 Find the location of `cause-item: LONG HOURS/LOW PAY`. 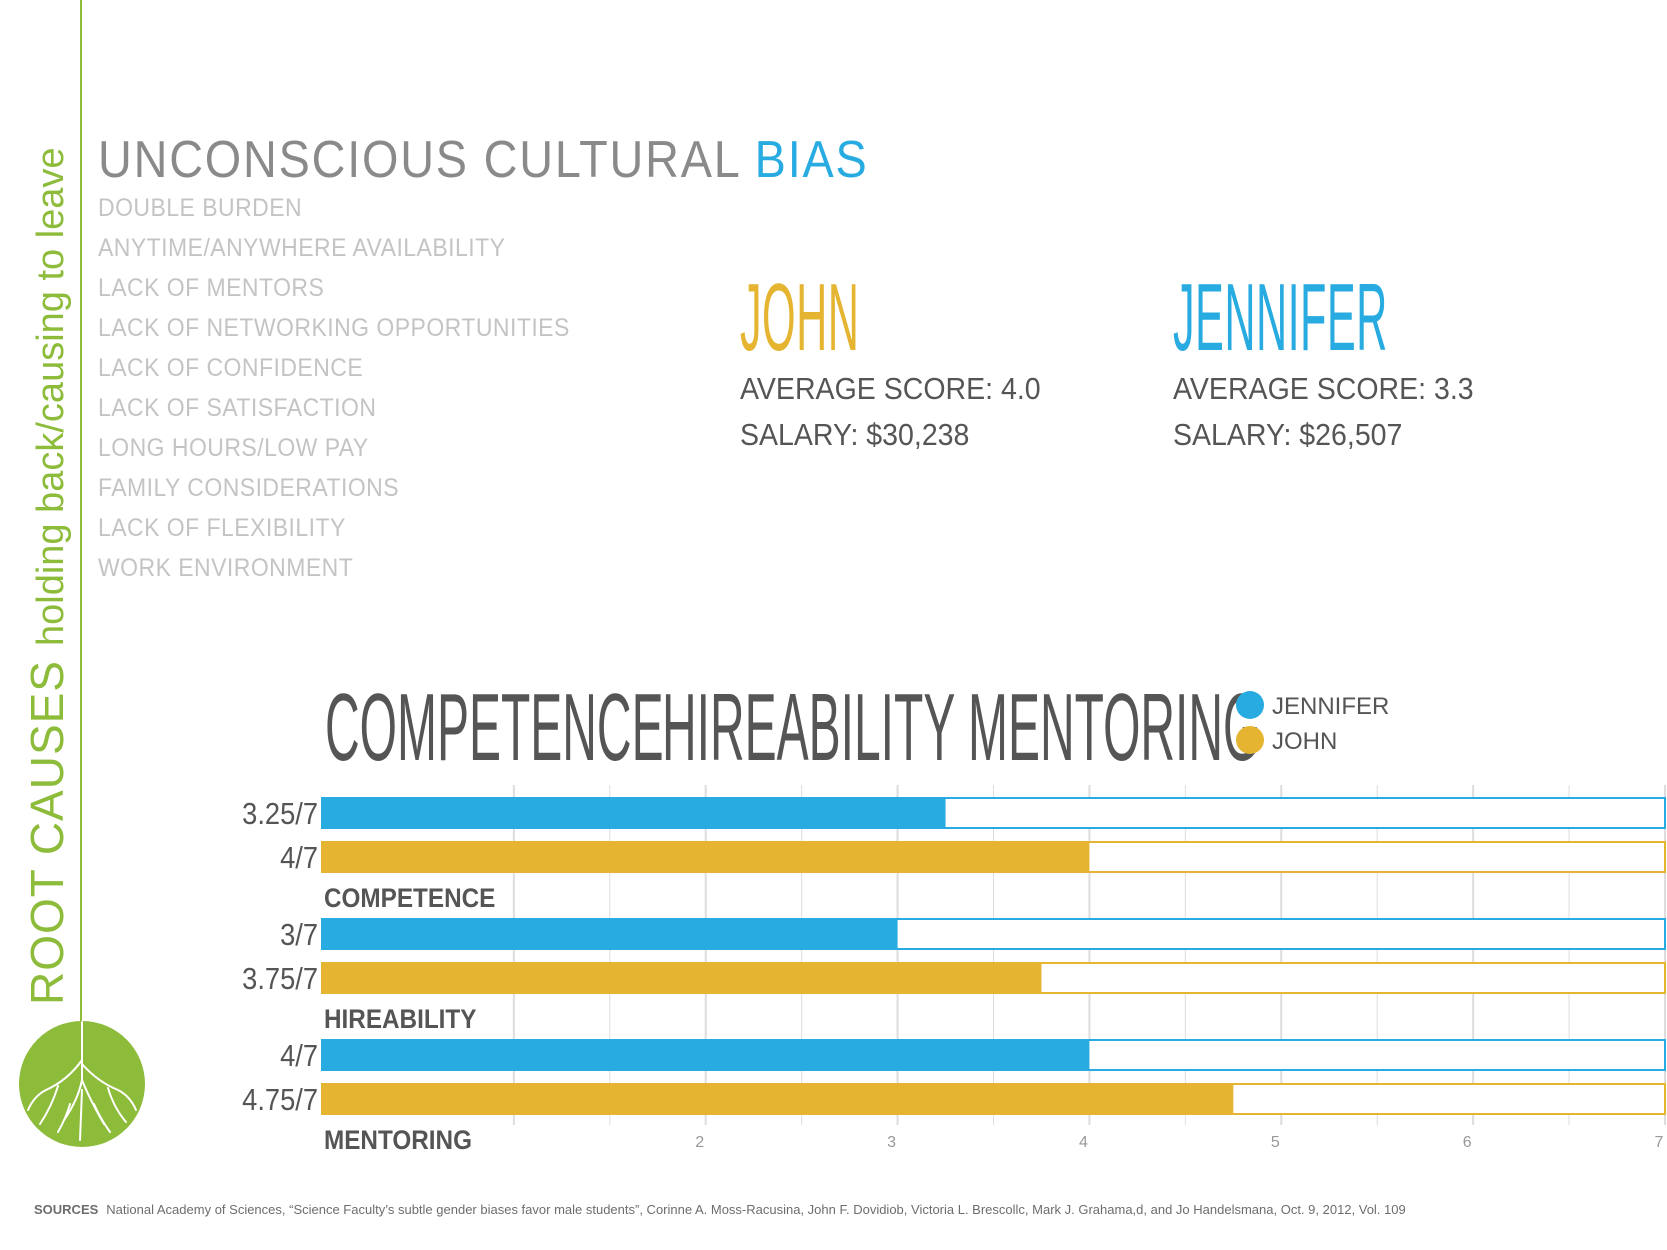

cause-item: LONG HOURS/LOW PAY is located at coordinates (233, 448).